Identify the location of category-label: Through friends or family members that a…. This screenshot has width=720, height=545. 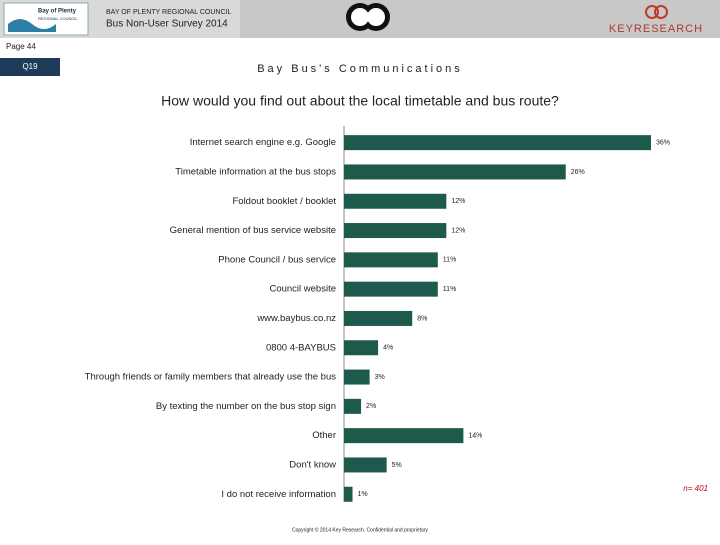
(211, 377).